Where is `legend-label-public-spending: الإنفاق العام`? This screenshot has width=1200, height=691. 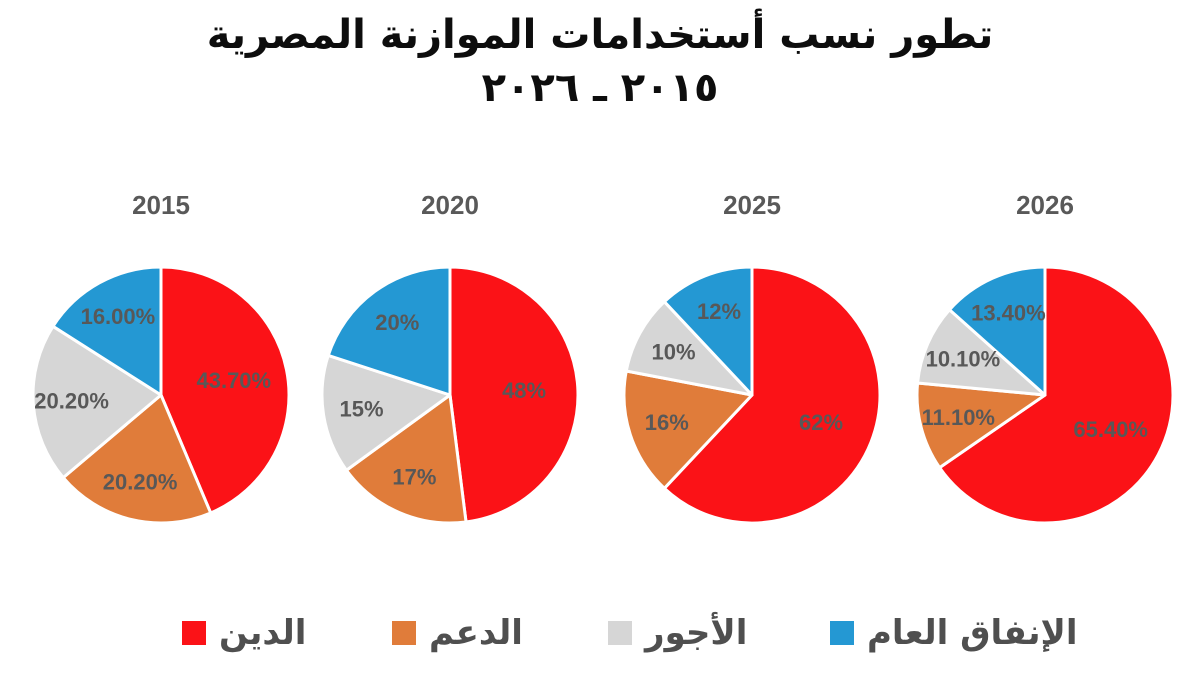
legend-label-public-spending: الإنفاق العام is located at coordinates (972, 633).